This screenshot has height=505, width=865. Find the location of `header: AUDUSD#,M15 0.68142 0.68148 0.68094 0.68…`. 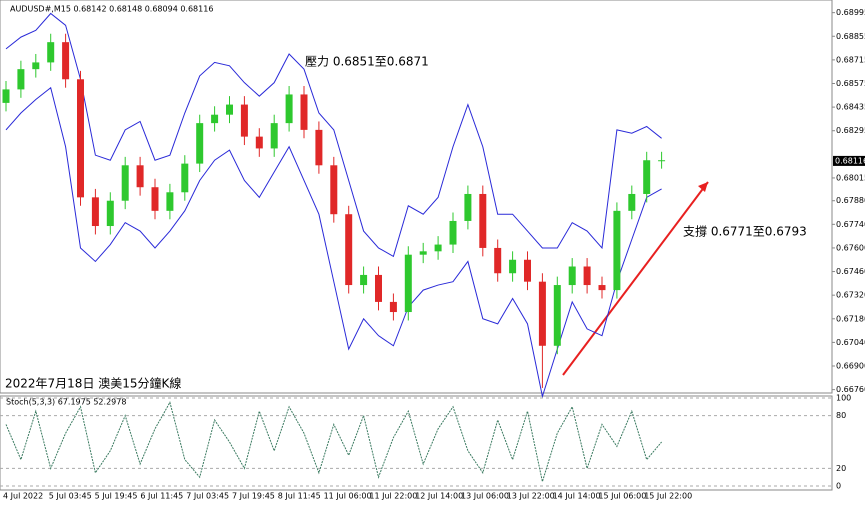

header: AUDUSD#,M15 0.68142 0.68148 0.68094 0.68… is located at coordinates (111, 9).